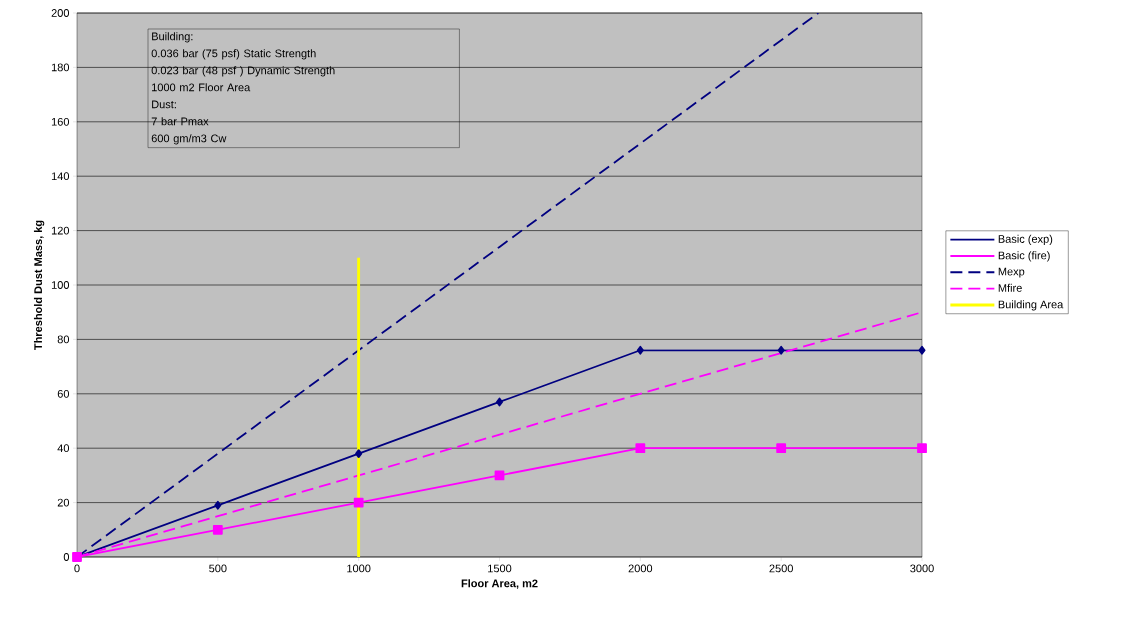  What do you see at coordinates (1010, 287) in the screenshot?
I see `legend-label: Mfire` at bounding box center [1010, 287].